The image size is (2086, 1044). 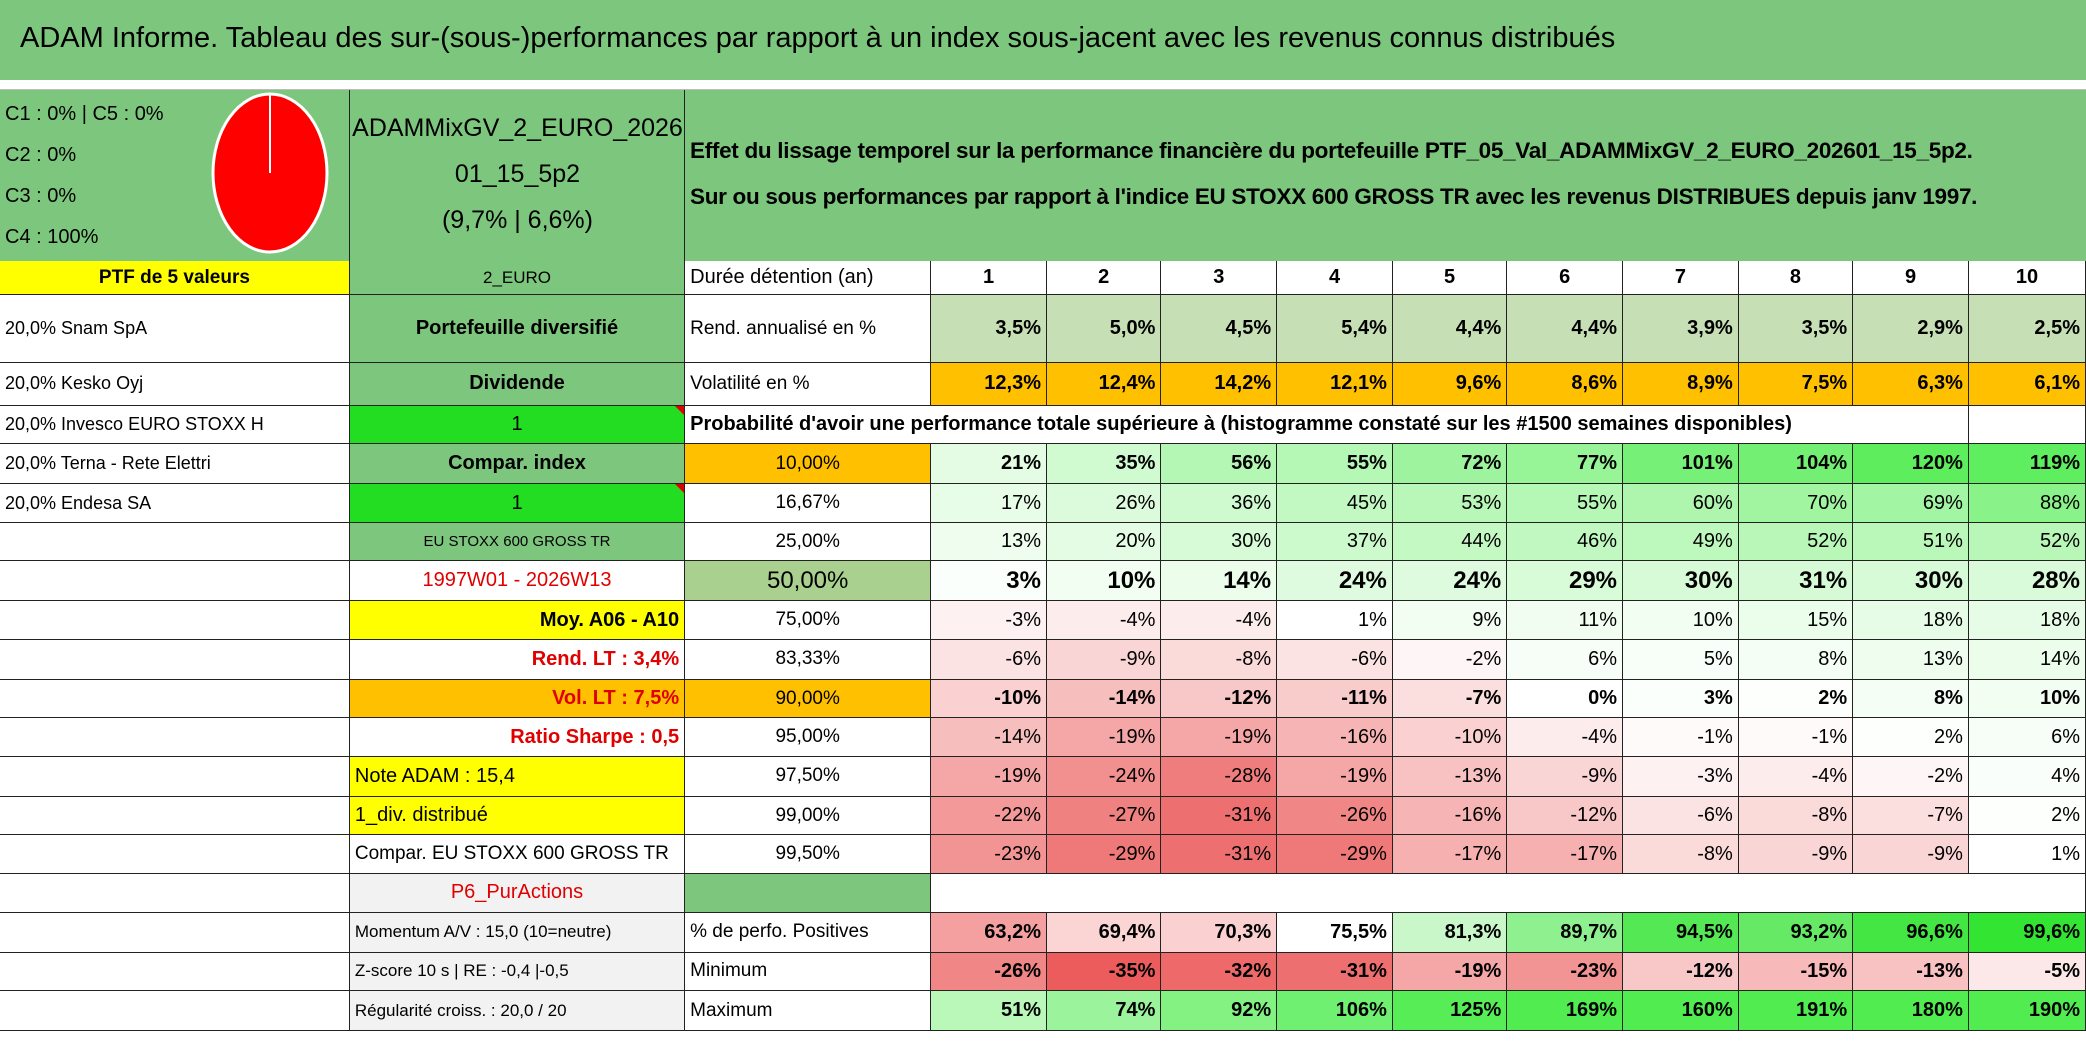 What do you see at coordinates (517, 932) in the screenshot?
I see `info-cell: Momentum A/V : 15,0 (10=neutre)` at bounding box center [517, 932].